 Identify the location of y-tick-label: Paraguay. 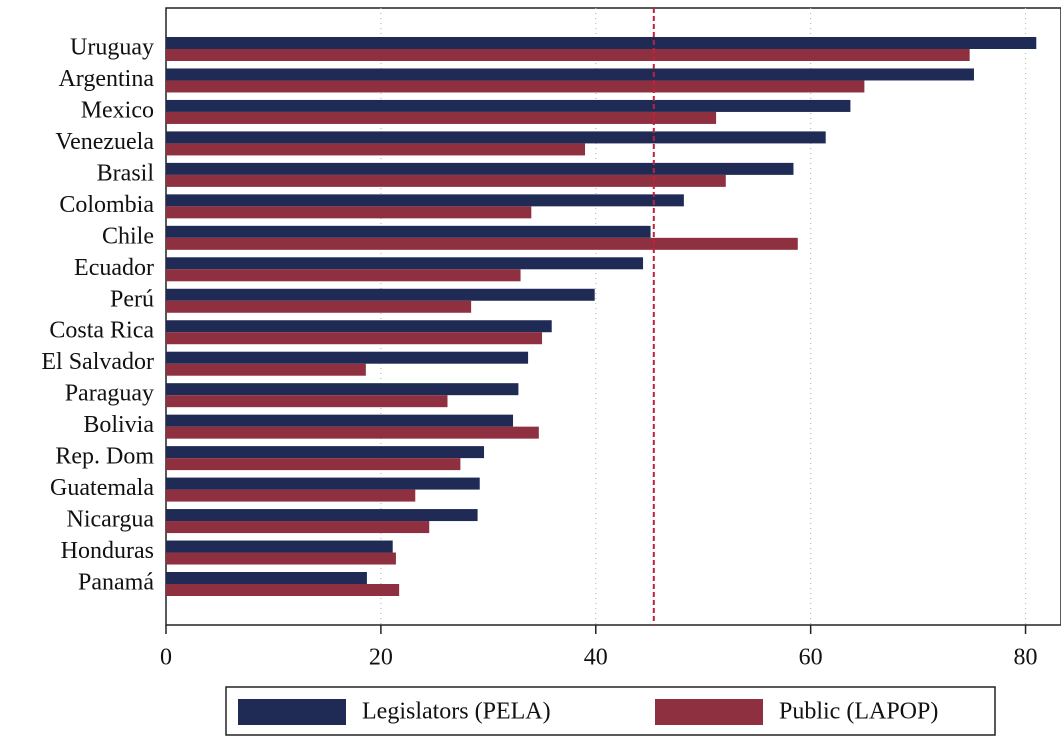
(109, 394).